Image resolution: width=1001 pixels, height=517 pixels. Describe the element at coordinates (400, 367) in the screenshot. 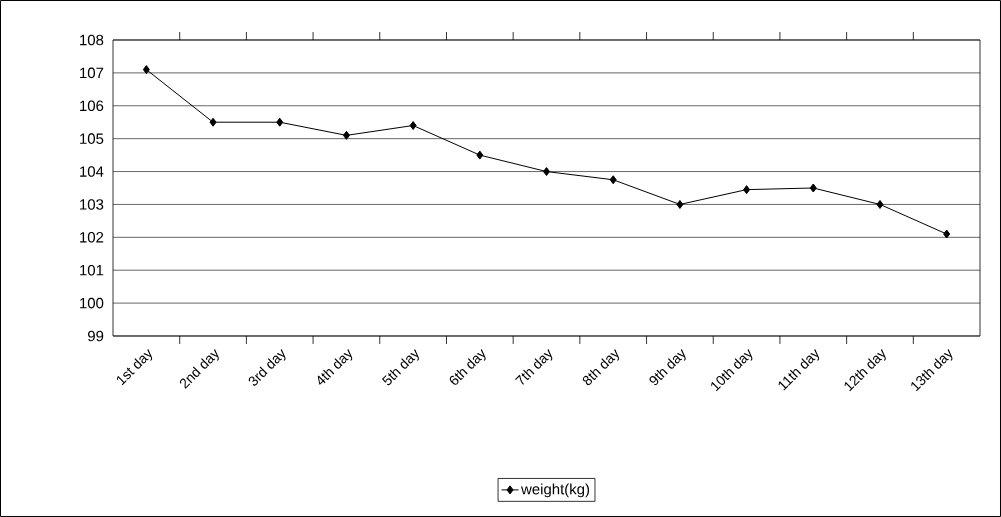

I see `x-tick-label: 5th day` at that location.